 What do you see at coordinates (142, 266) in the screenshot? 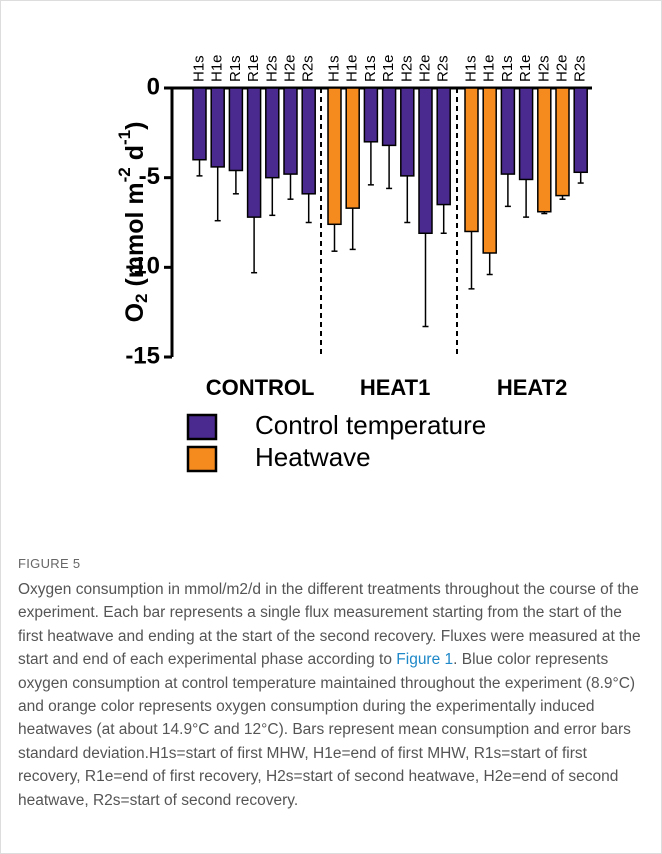
I see `y-tick-label: -10` at bounding box center [142, 266].